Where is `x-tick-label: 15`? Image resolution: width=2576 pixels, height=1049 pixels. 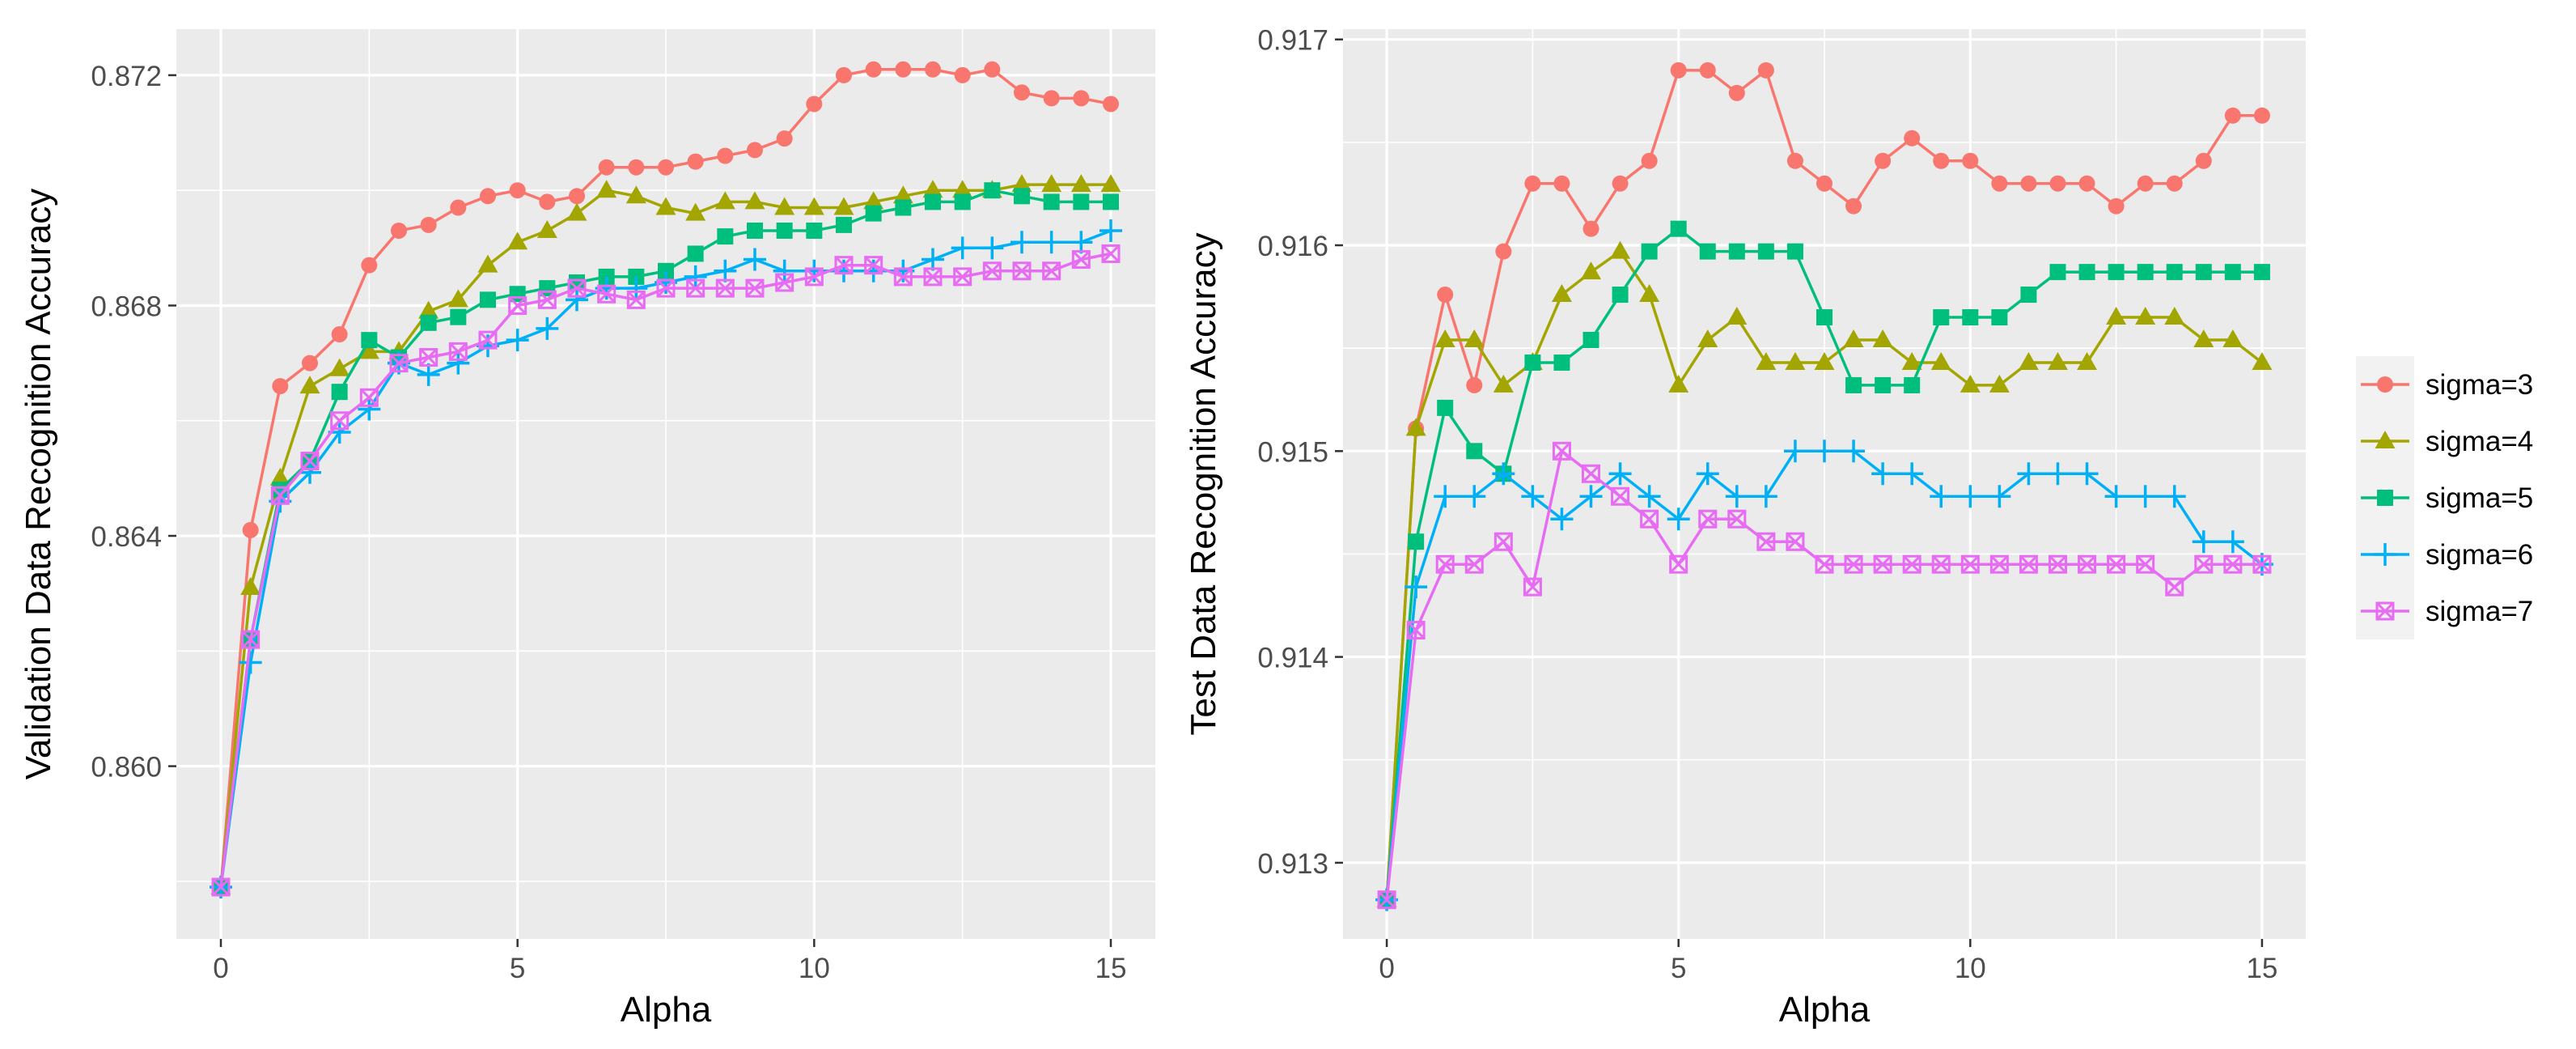 x-tick-label: 15 is located at coordinates (1111, 968).